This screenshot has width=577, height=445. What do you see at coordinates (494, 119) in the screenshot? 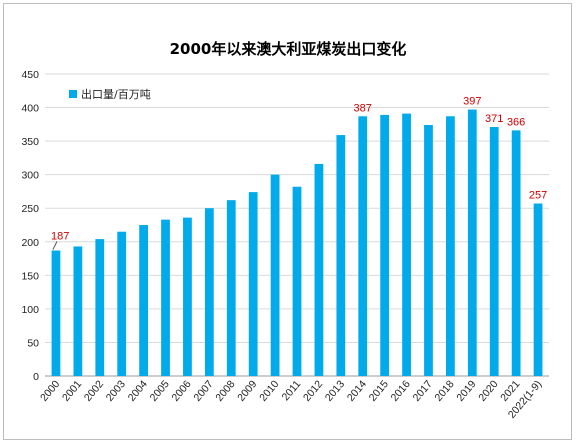
I see `data-label-2020: 371` at bounding box center [494, 119].